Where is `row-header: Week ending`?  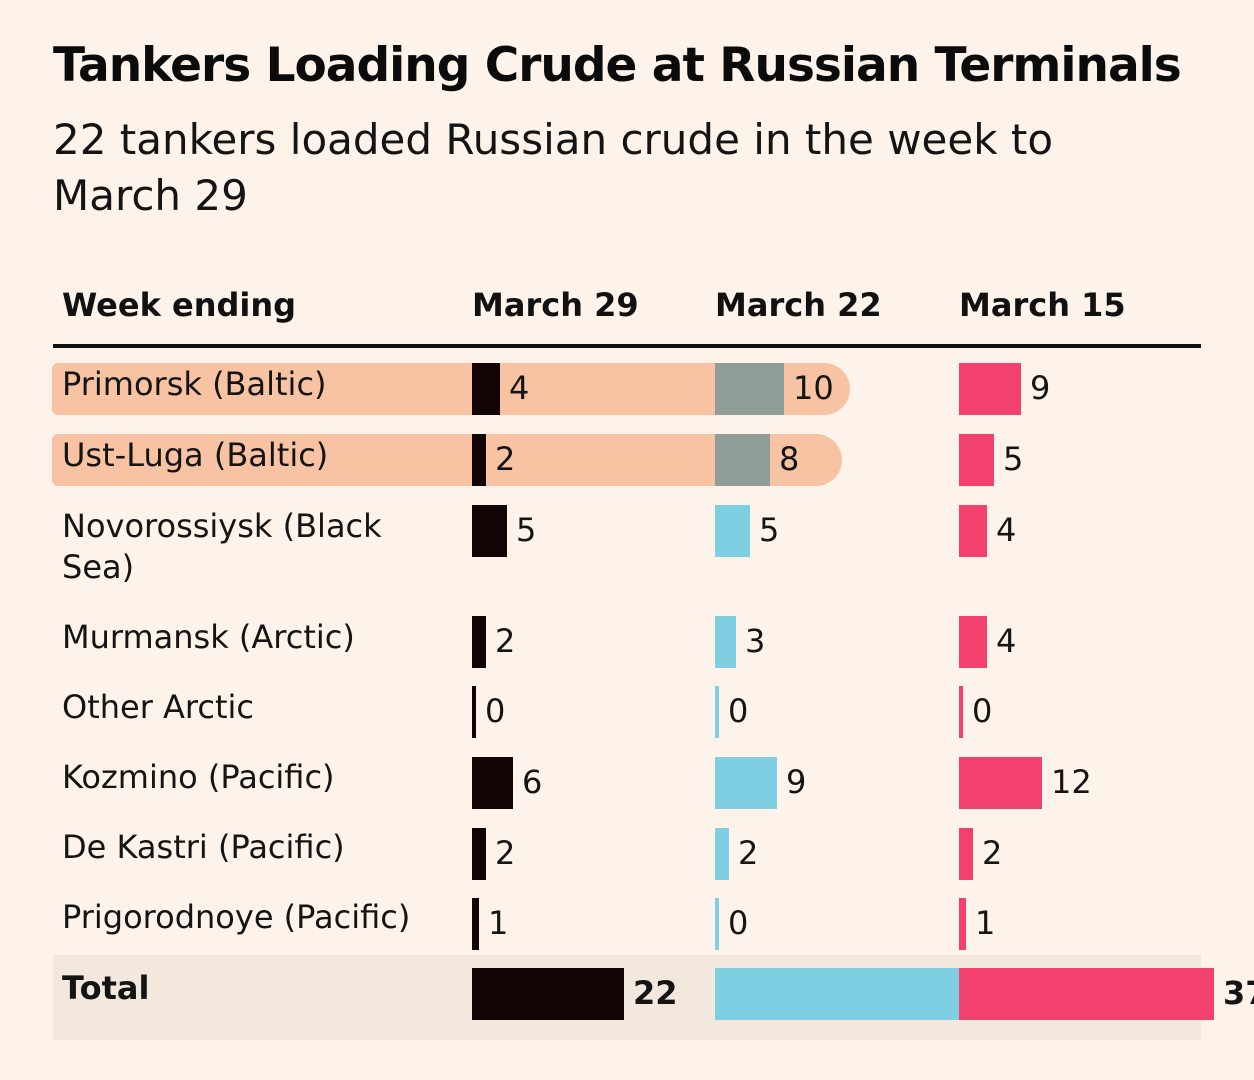
row-header: Week ending is located at coordinates (179, 305).